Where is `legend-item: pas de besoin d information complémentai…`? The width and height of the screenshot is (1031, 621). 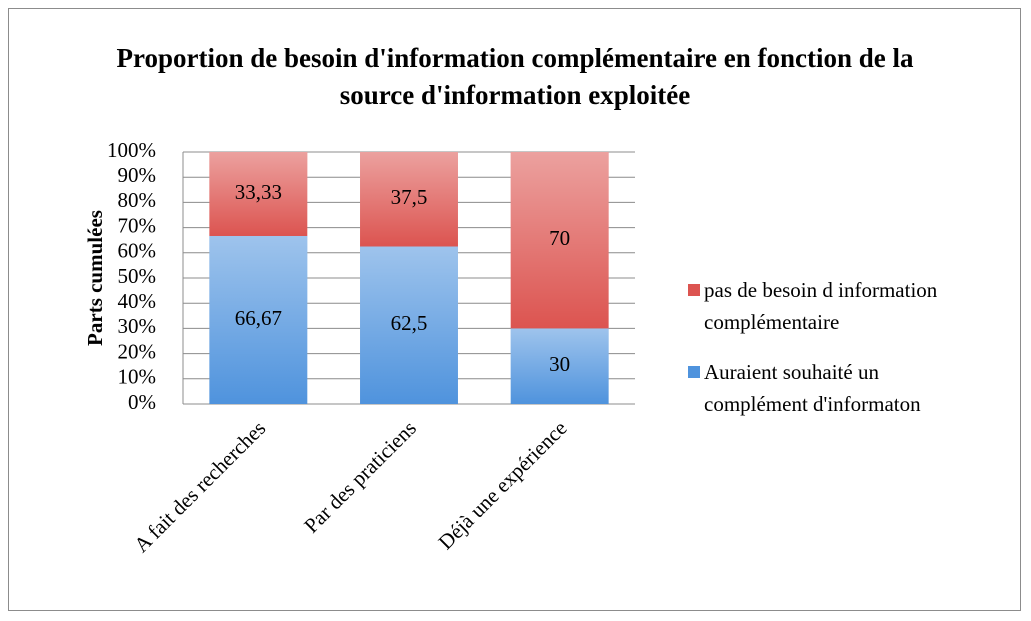 legend-item: pas de besoin d information complémentai… is located at coordinates (823, 306).